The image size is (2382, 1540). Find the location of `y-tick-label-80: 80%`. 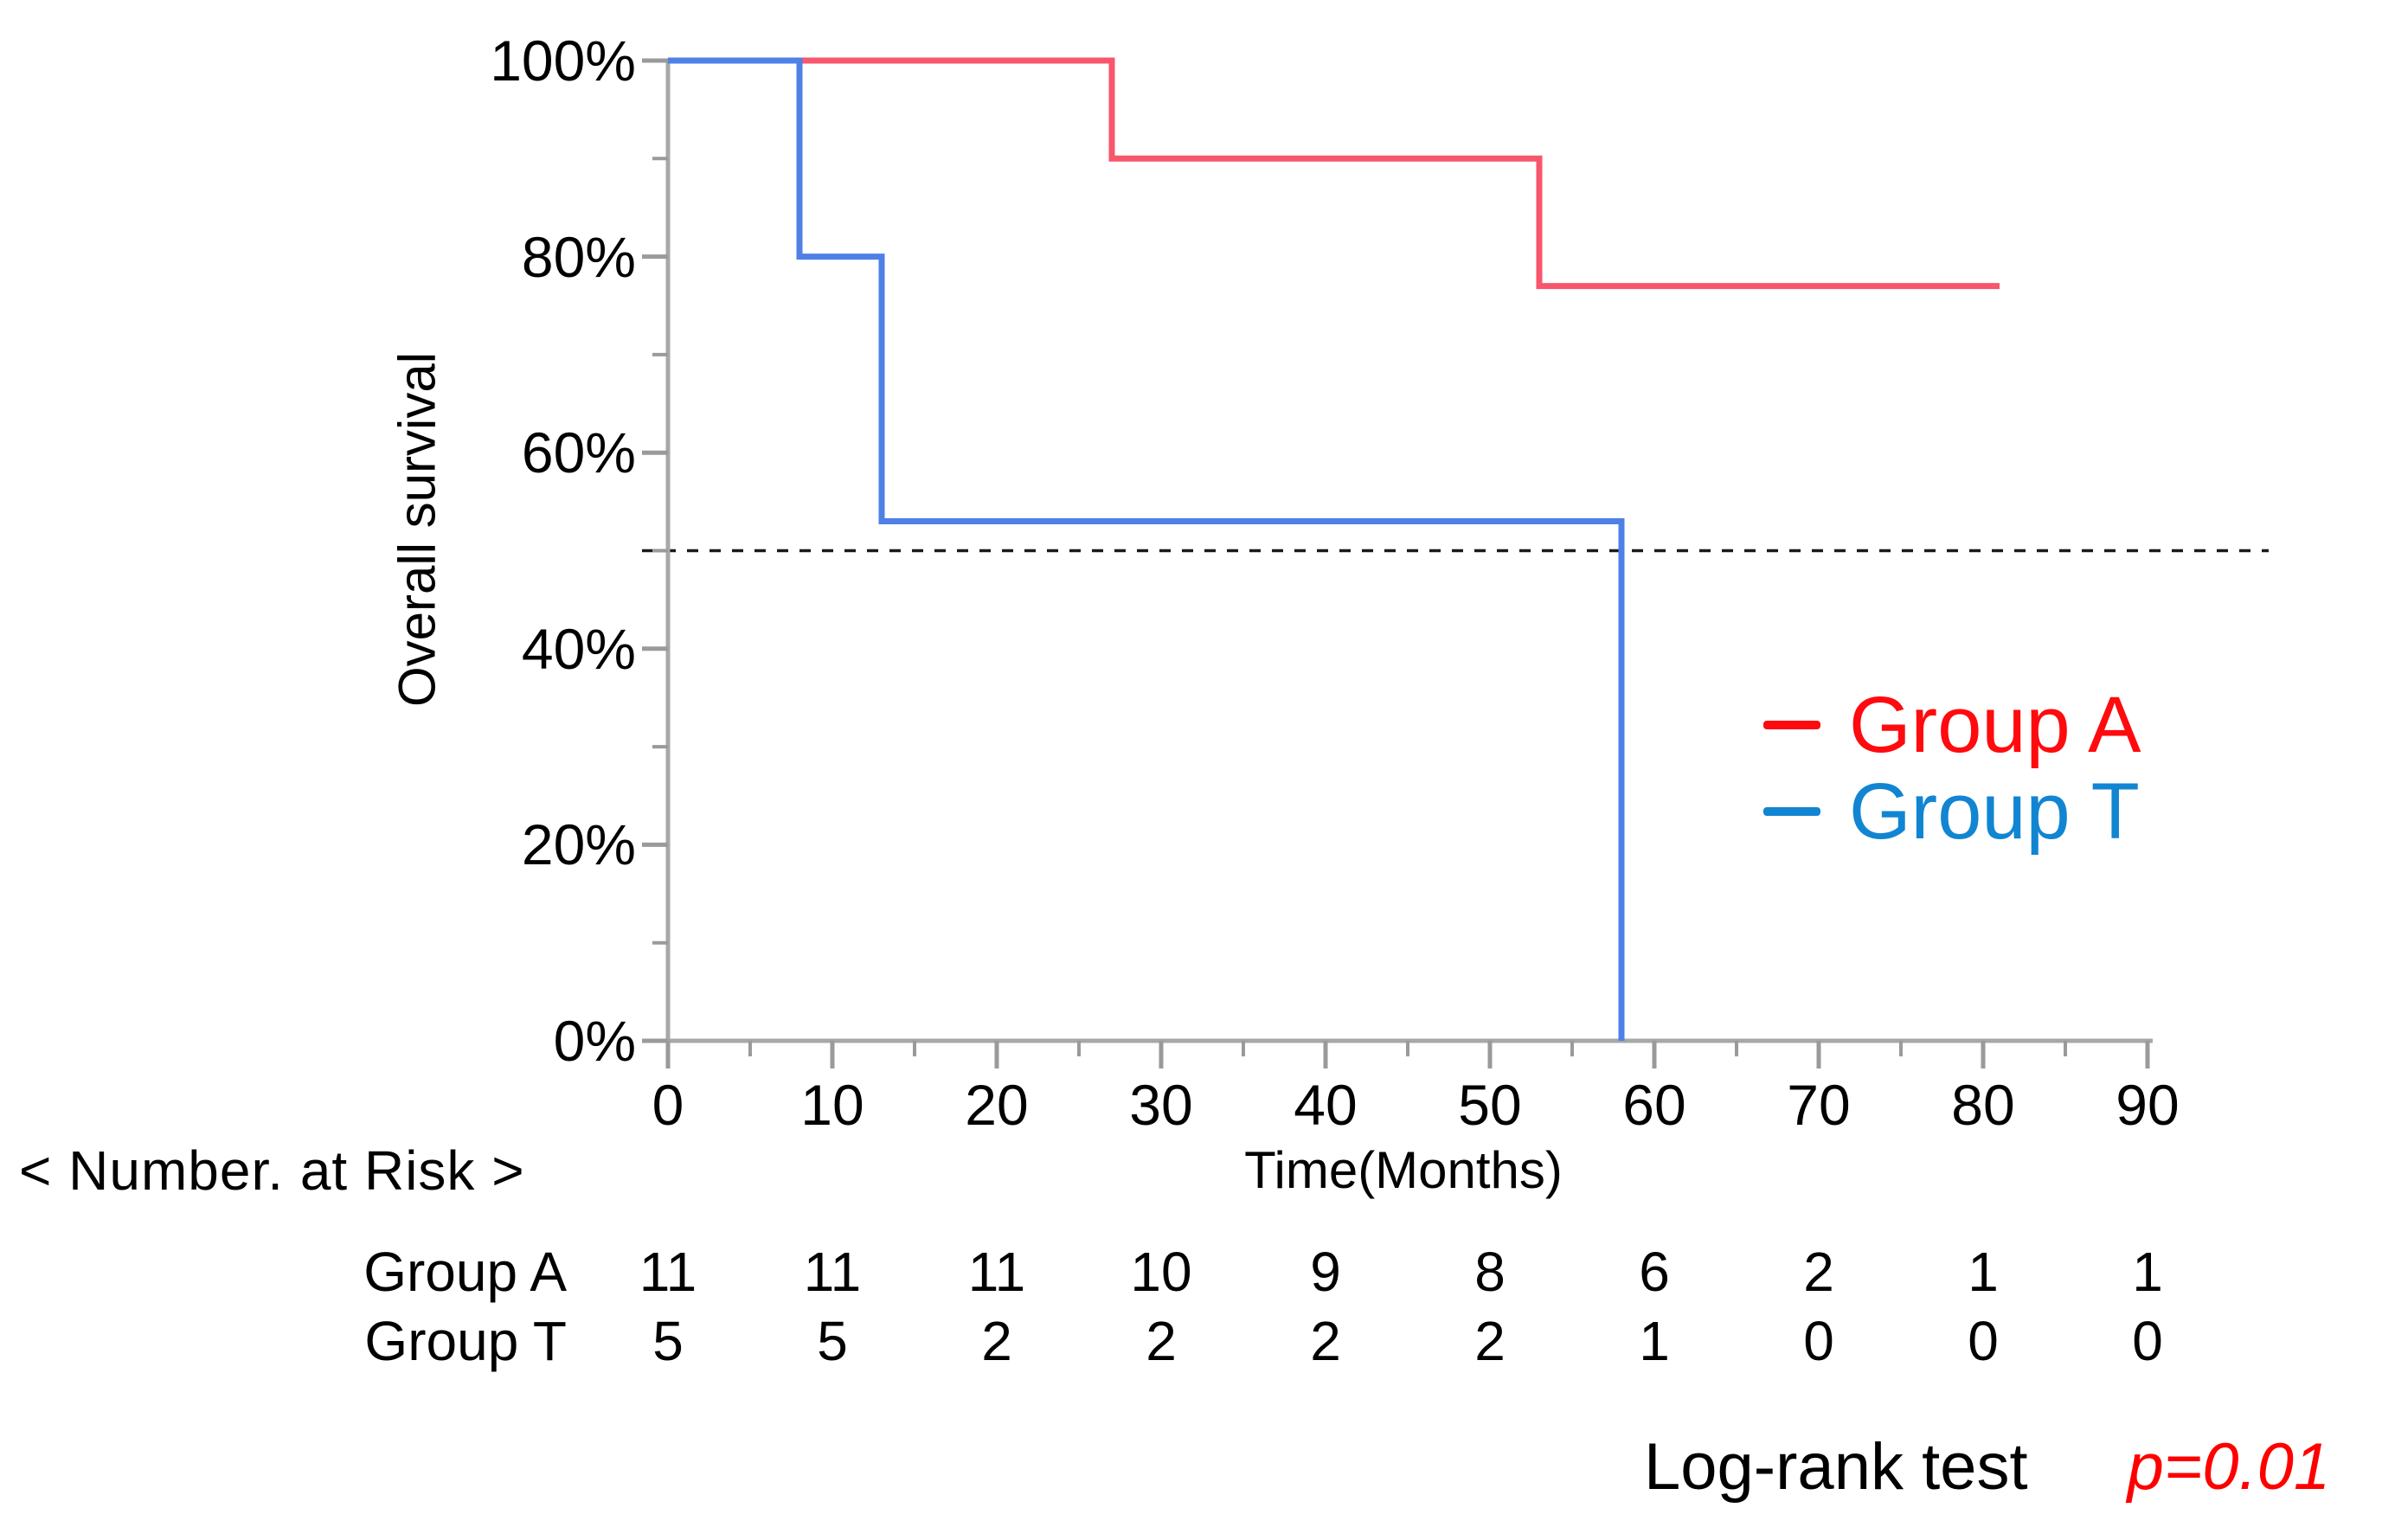

y-tick-label-80: 80% is located at coordinates (578, 257).